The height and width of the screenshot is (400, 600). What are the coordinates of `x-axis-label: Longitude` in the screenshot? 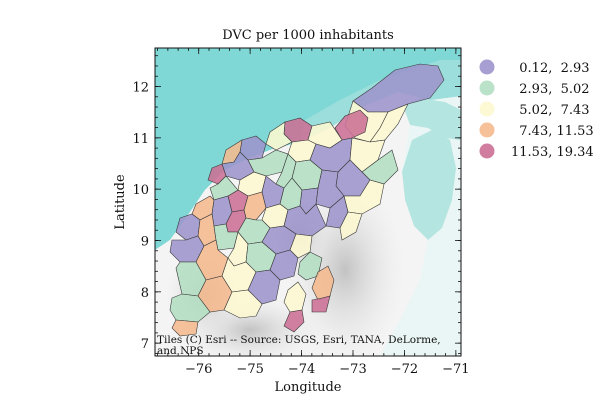 It's located at (308, 387).